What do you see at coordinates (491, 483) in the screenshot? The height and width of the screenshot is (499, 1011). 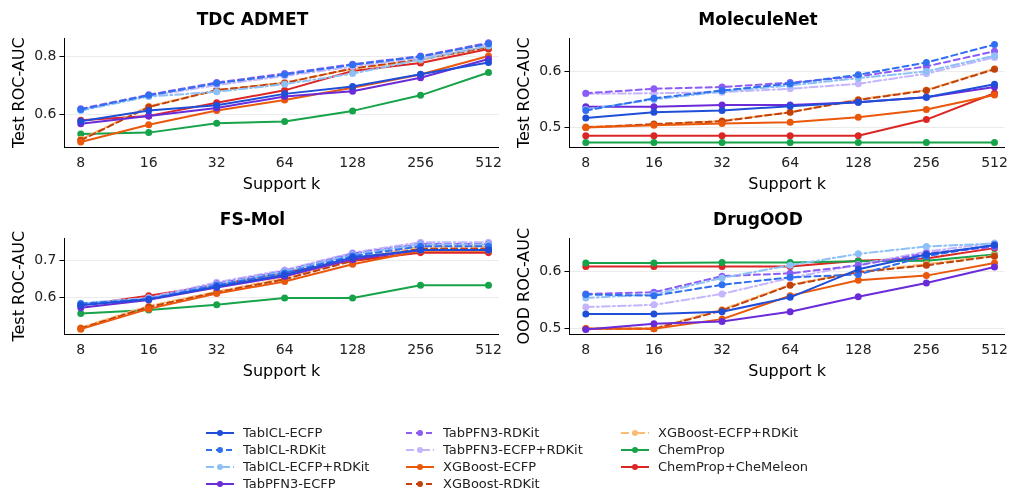 I see `legend-label: XGBoost-RDKit` at bounding box center [491, 483].